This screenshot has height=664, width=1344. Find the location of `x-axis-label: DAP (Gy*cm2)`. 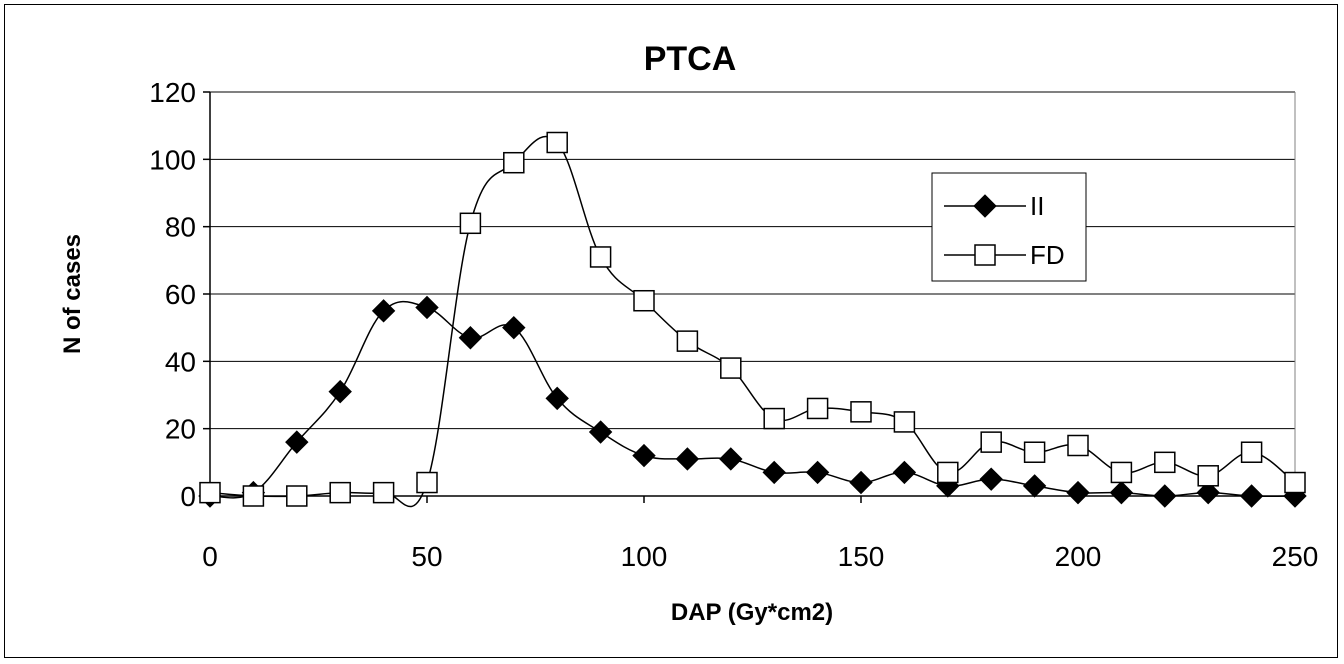

x-axis-label: DAP (Gy*cm2) is located at coordinates (752, 612).